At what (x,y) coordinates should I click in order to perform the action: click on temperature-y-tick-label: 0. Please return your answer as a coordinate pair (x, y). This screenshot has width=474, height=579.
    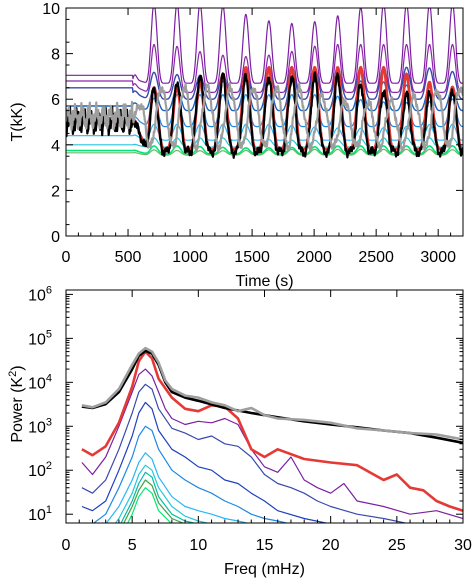
    Looking at the image, I should click on (55, 237).